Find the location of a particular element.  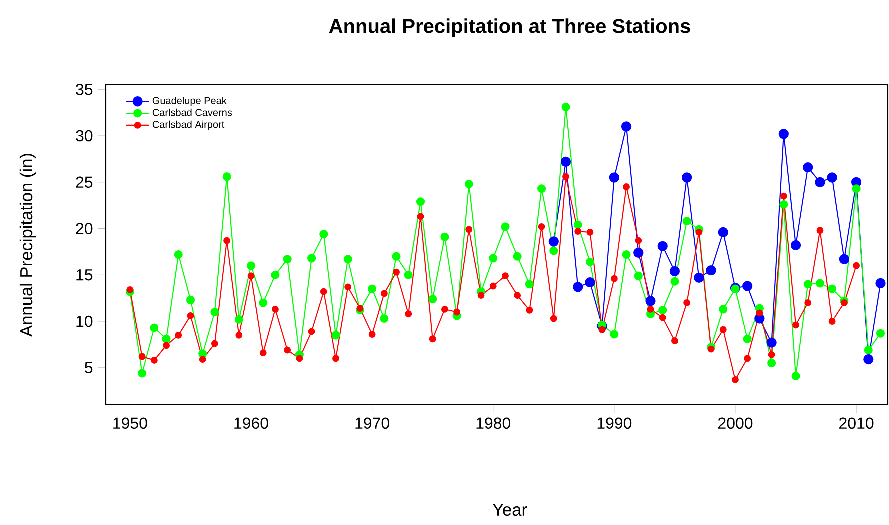

y-axis-title: Annual Precipitation (in) is located at coordinates (28, 245).